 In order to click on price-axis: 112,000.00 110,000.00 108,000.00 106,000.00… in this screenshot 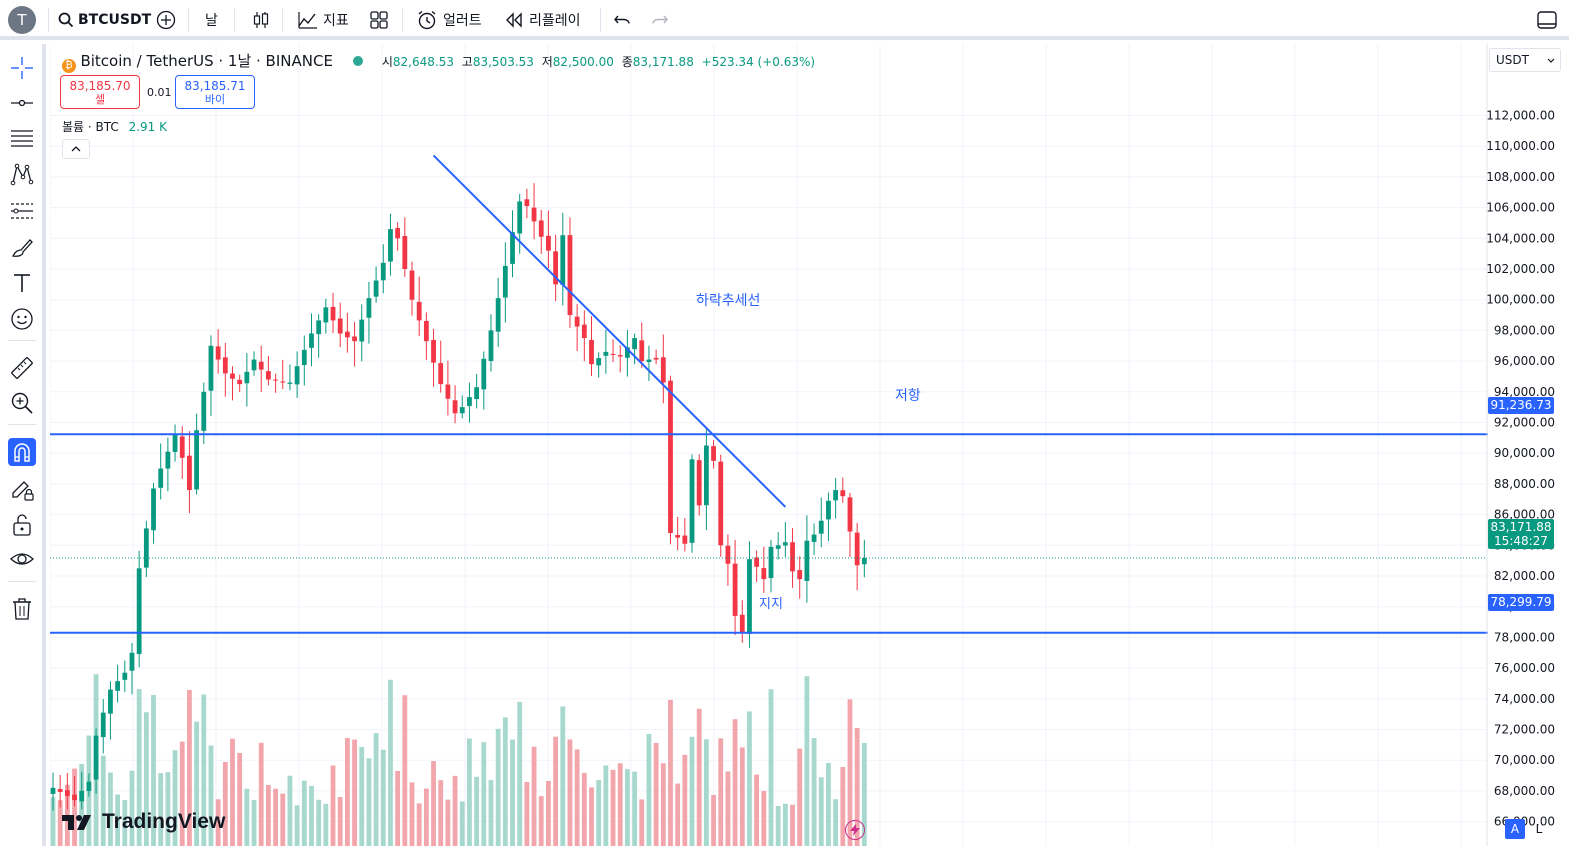, I will do `click(1520, 445)`.